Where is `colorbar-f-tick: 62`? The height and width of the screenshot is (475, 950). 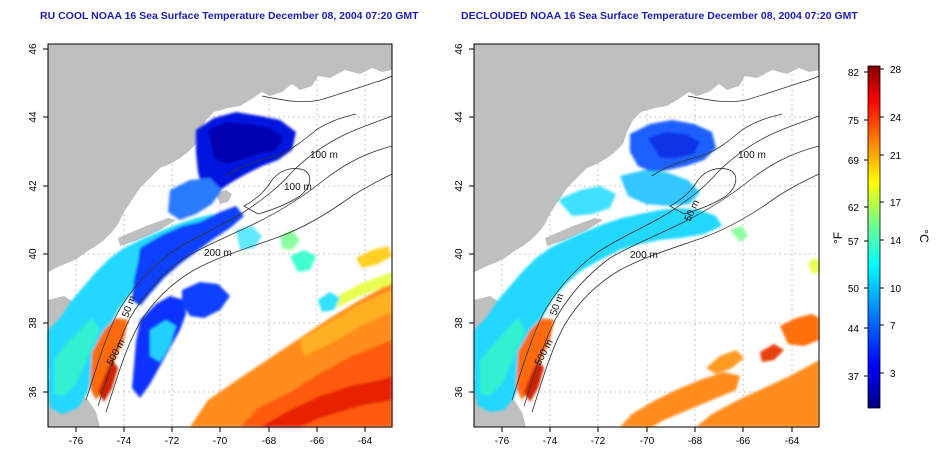
colorbar-f-tick: 62 is located at coordinates (854, 208).